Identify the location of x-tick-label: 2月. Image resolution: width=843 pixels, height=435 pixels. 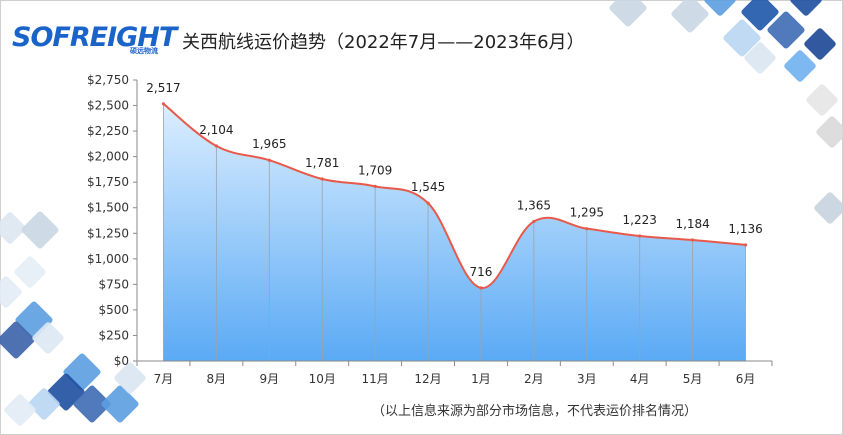
(534, 379).